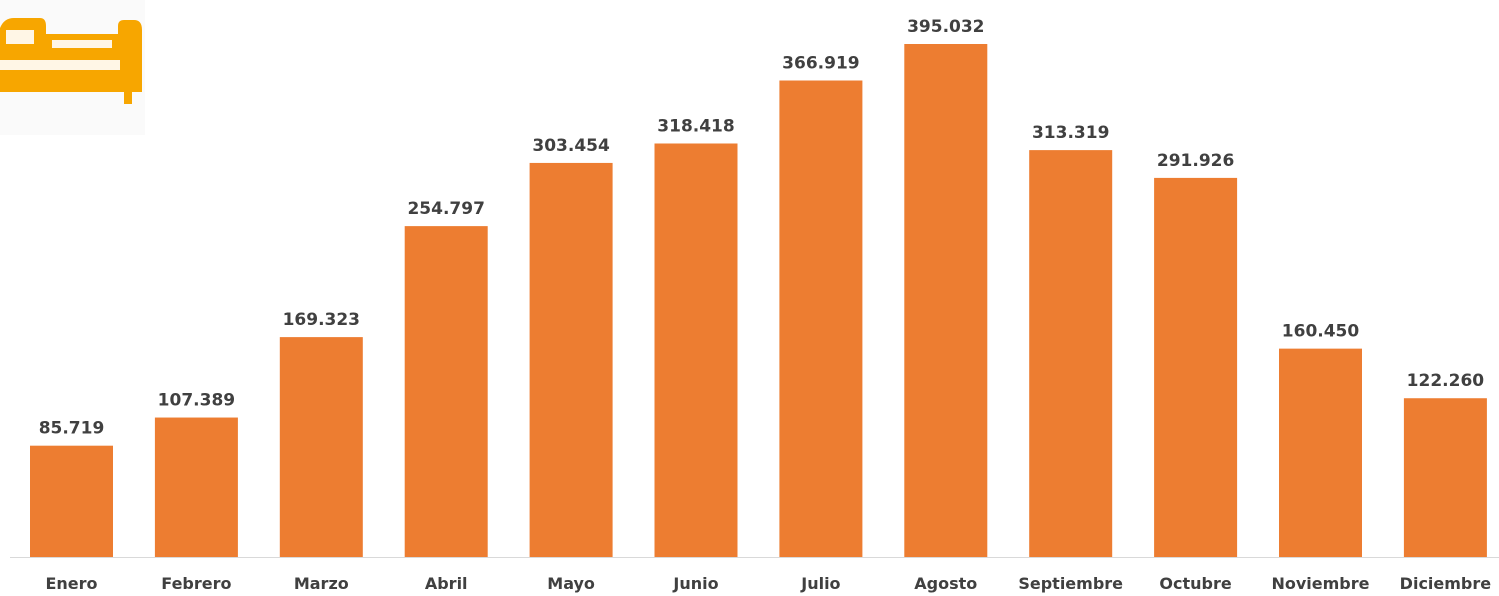 This screenshot has height=596, width=1499. I want to click on value-label: 122.260, so click(1446, 381).